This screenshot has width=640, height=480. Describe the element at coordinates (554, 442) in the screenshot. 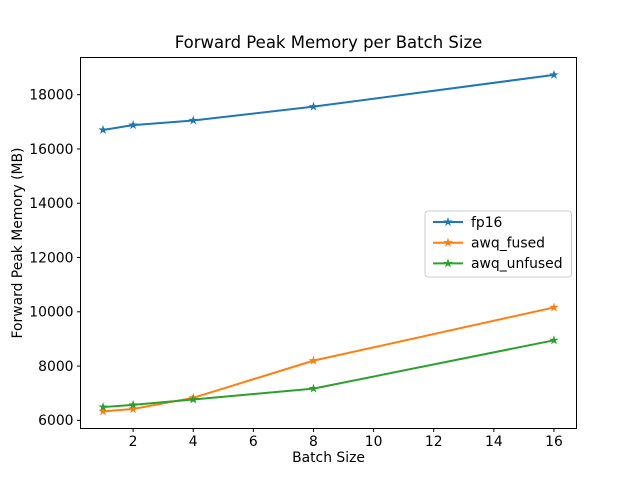

I see `x-tick-label: 16` at that location.